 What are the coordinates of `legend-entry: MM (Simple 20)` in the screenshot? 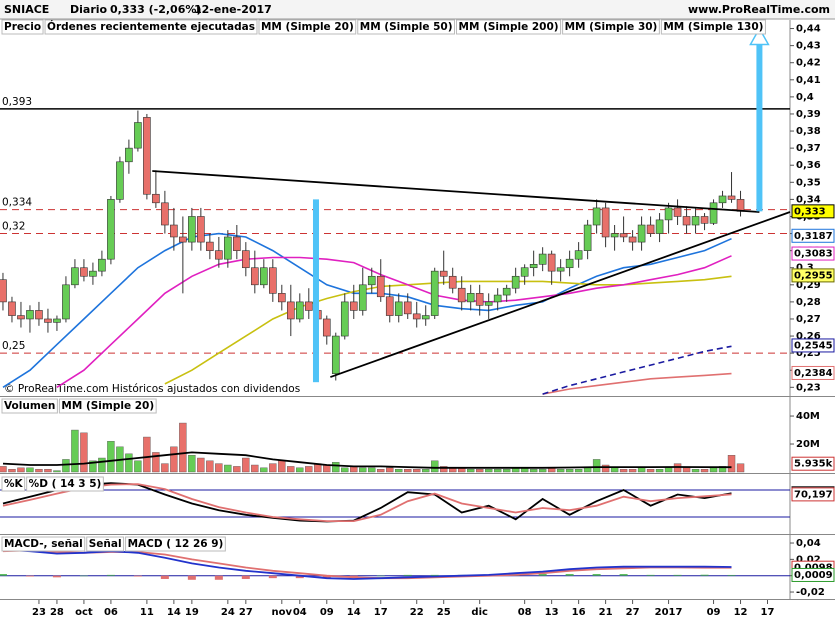 It's located at (107, 406).